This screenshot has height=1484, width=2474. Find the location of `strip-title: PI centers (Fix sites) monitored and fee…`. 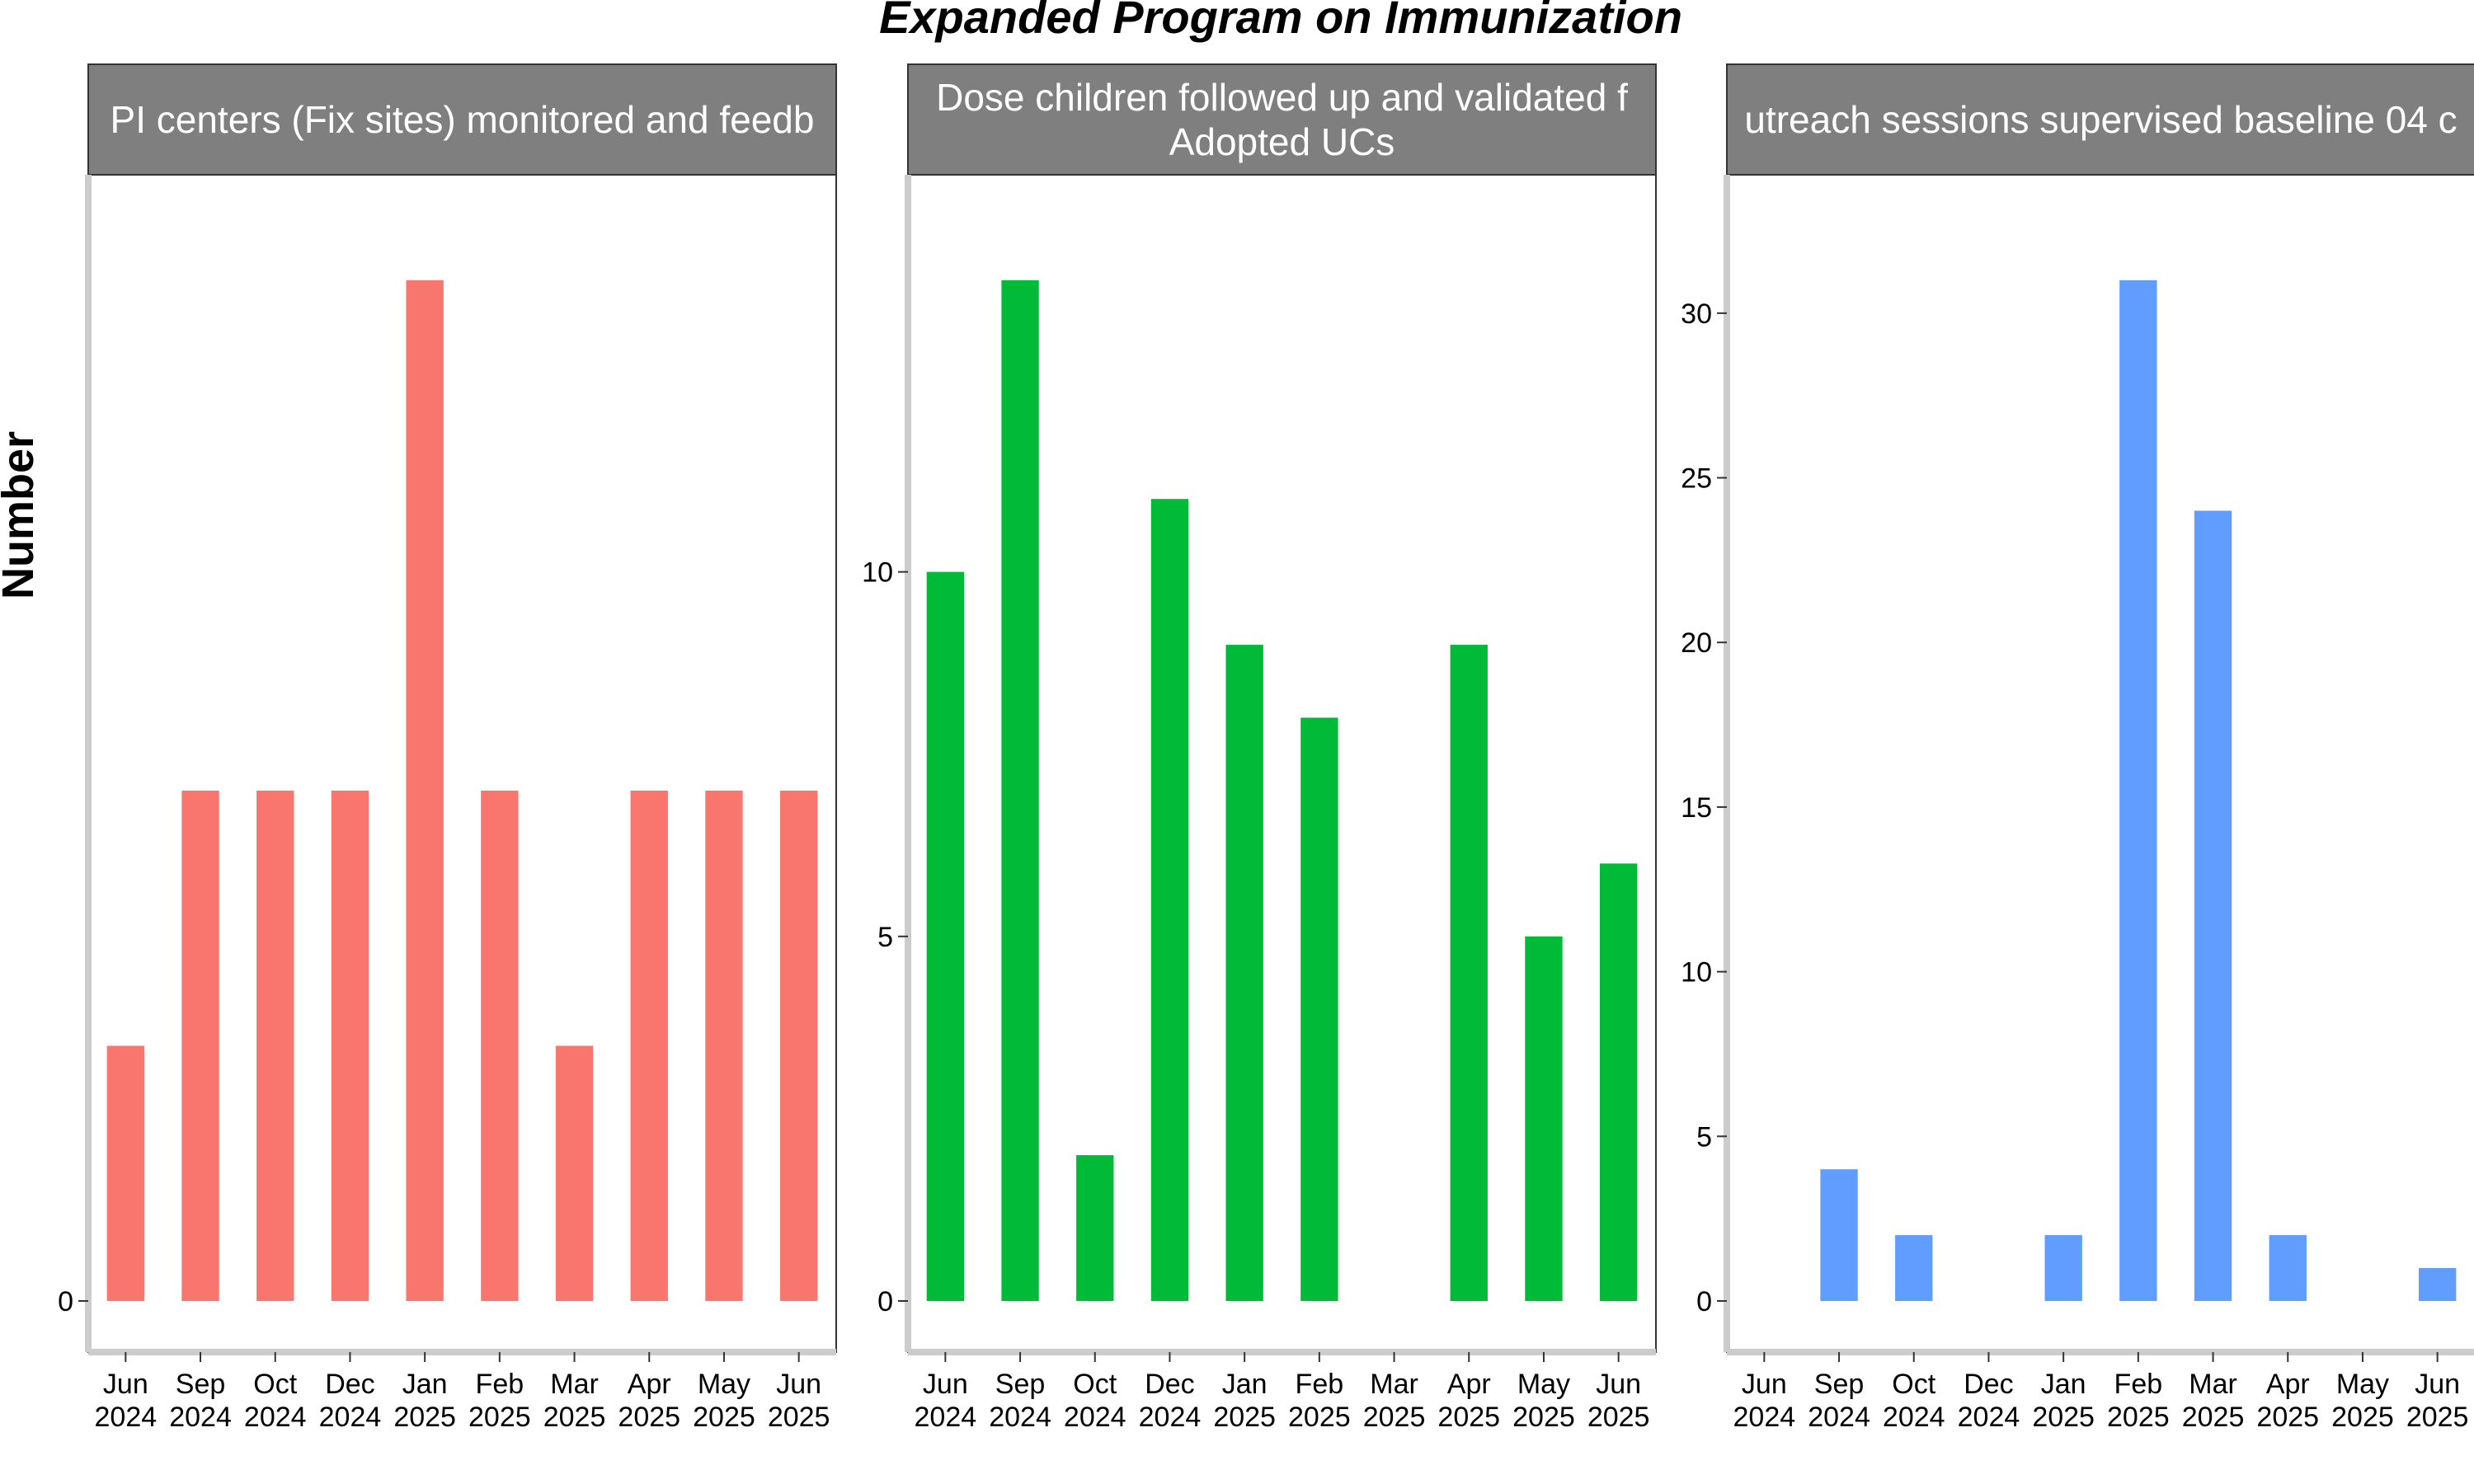

strip-title: PI centers (Fix sites) monitored and fee… is located at coordinates (463, 120).